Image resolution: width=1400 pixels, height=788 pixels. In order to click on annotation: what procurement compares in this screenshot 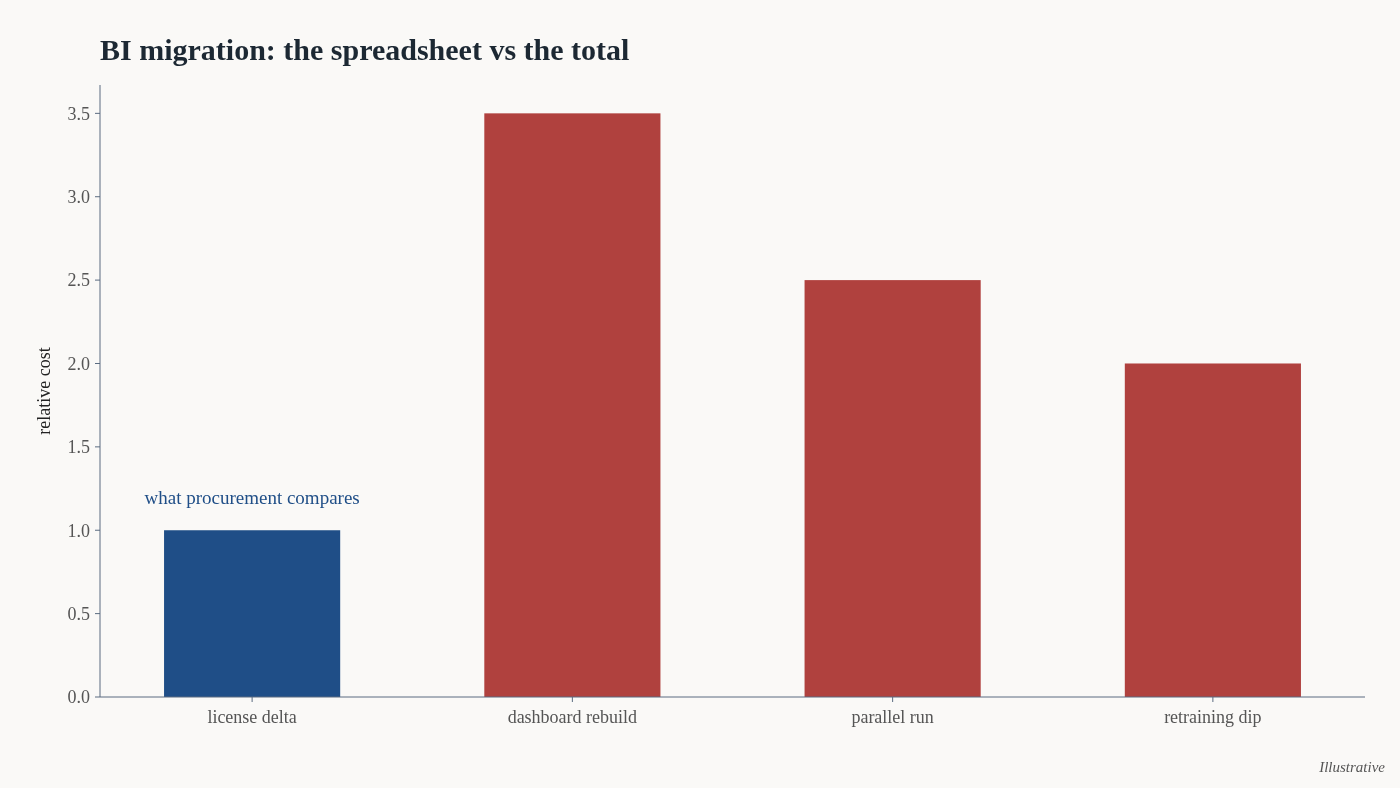, I will do `click(252, 498)`.